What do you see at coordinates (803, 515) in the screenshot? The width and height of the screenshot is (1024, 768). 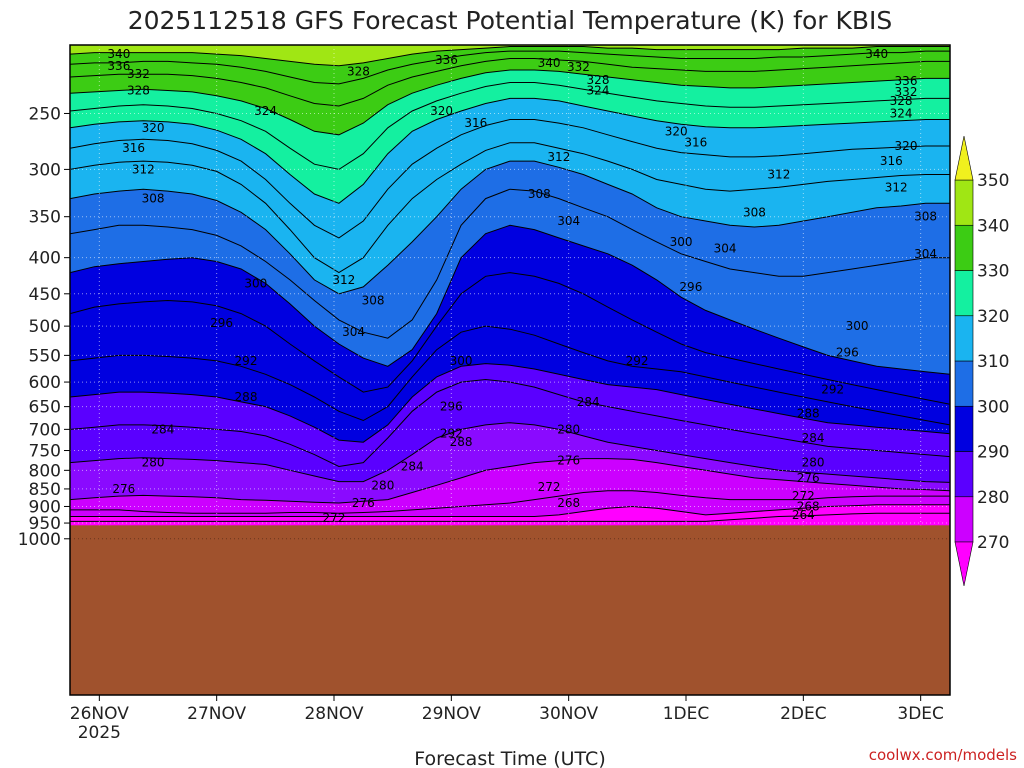 I see `contour-label: 264` at bounding box center [803, 515].